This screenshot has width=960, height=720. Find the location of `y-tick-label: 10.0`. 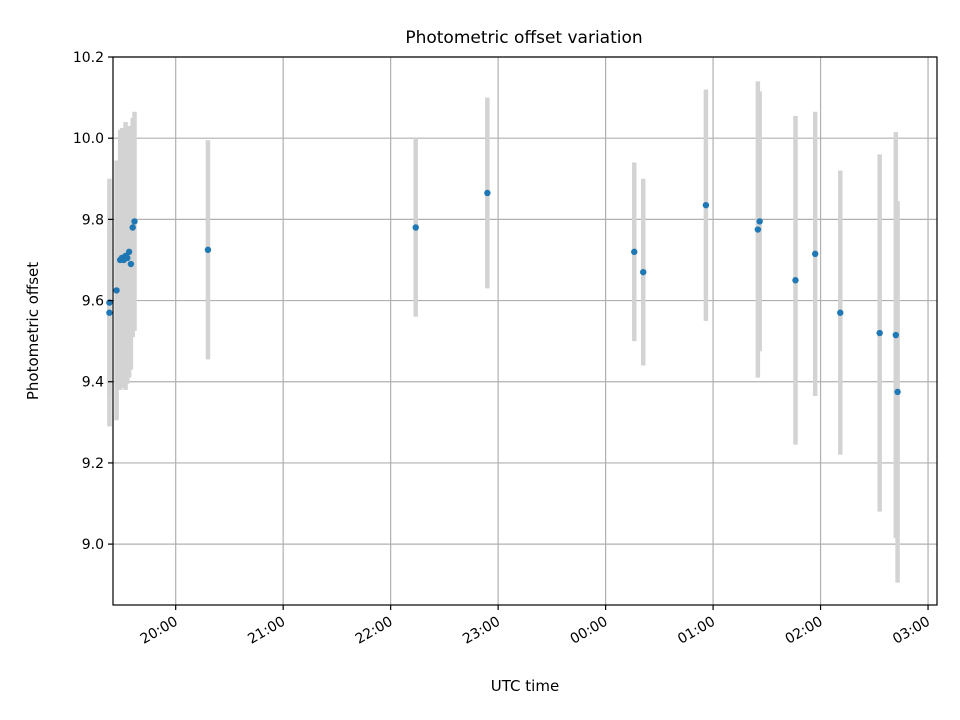

y-tick-label: 10.0 is located at coordinates (88, 139).